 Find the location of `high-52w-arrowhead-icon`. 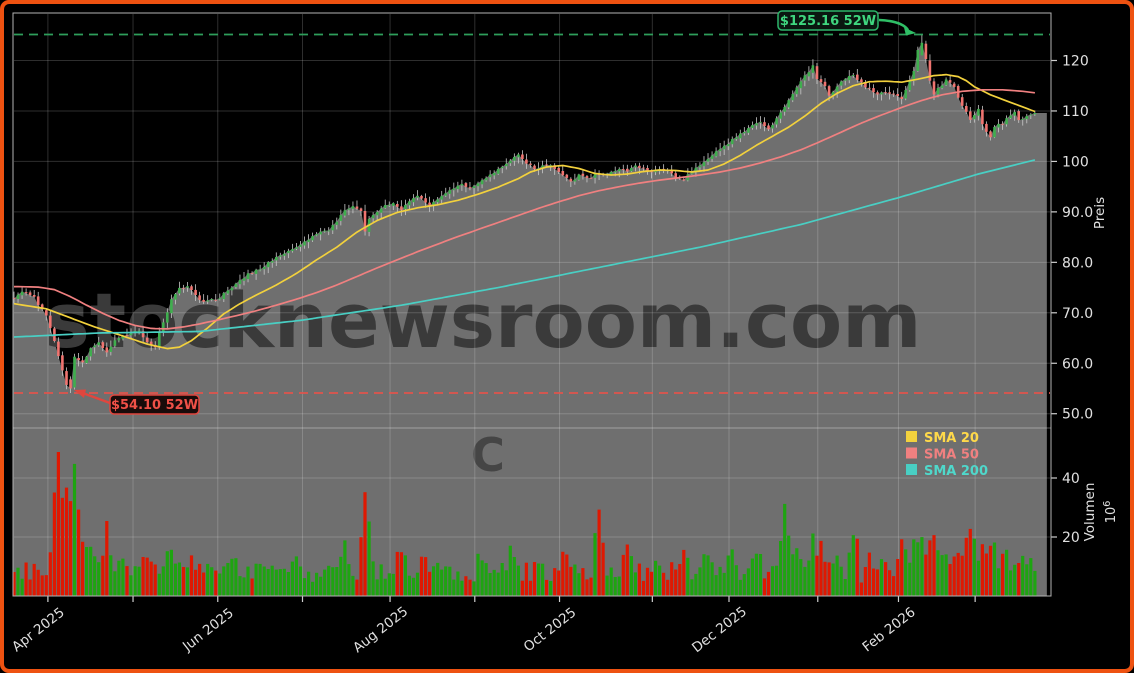

high-52w-arrowhead-icon is located at coordinates (910, 31).